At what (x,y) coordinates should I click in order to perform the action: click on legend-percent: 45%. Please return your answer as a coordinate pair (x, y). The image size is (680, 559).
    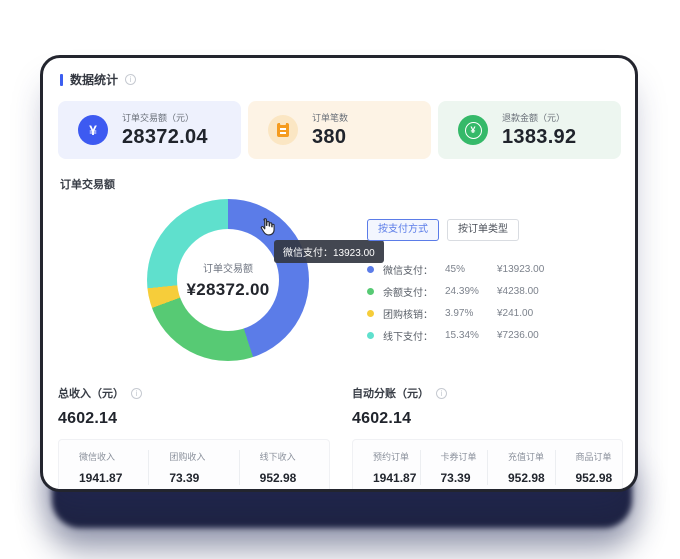
    Looking at the image, I should click on (455, 269).